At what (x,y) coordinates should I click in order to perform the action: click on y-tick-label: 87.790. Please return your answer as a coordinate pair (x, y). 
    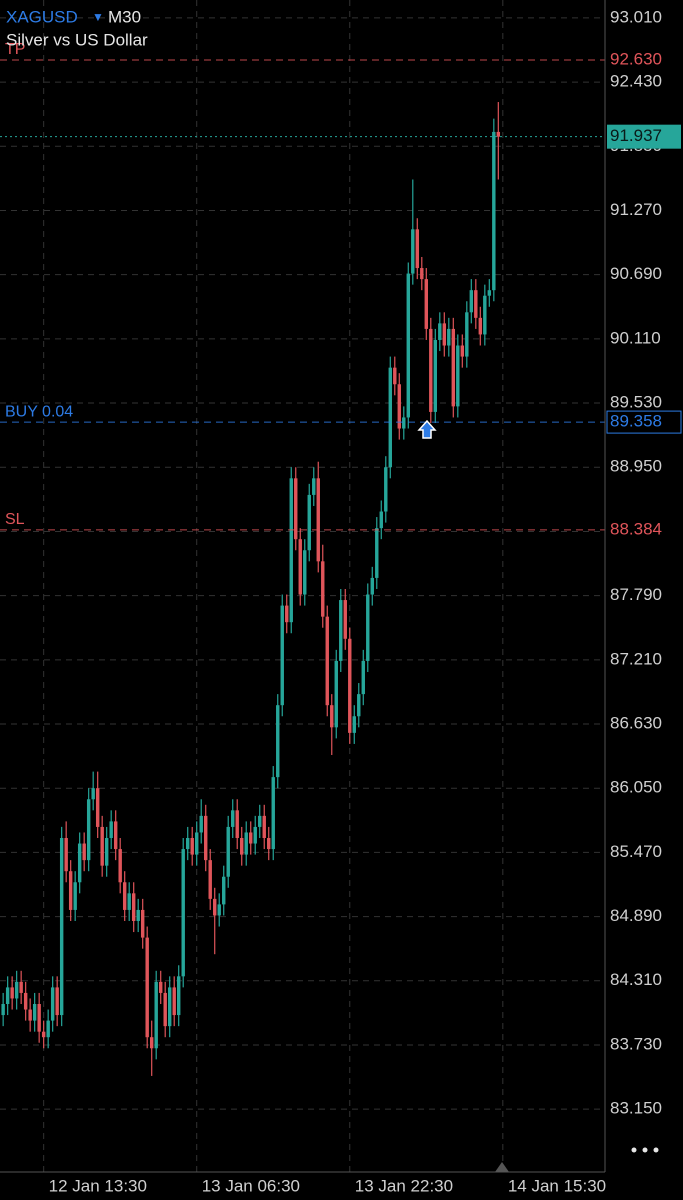
    Looking at the image, I should click on (636, 594).